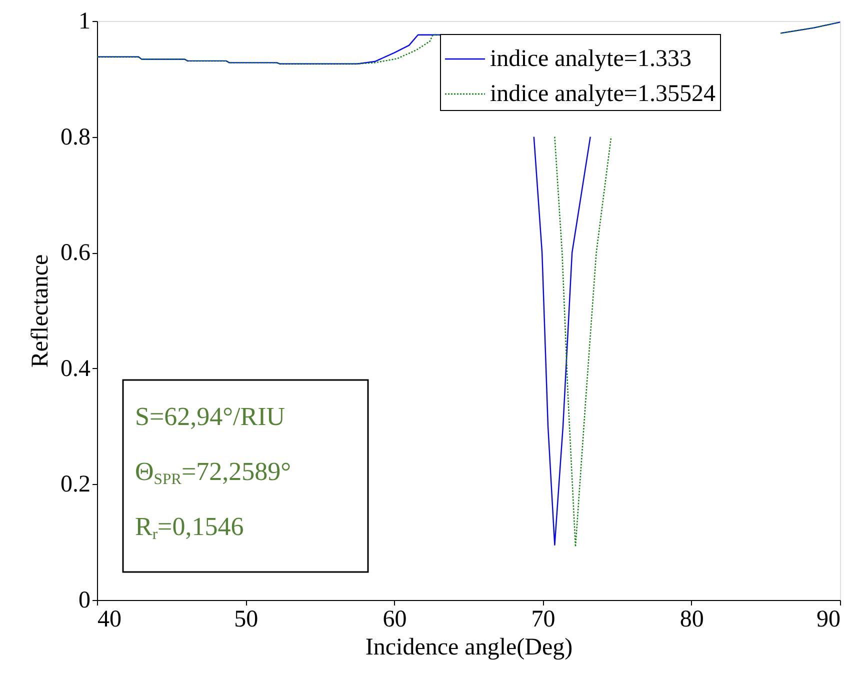 The height and width of the screenshot is (681, 861). I want to click on x-tick-label: 70, so click(543, 619).